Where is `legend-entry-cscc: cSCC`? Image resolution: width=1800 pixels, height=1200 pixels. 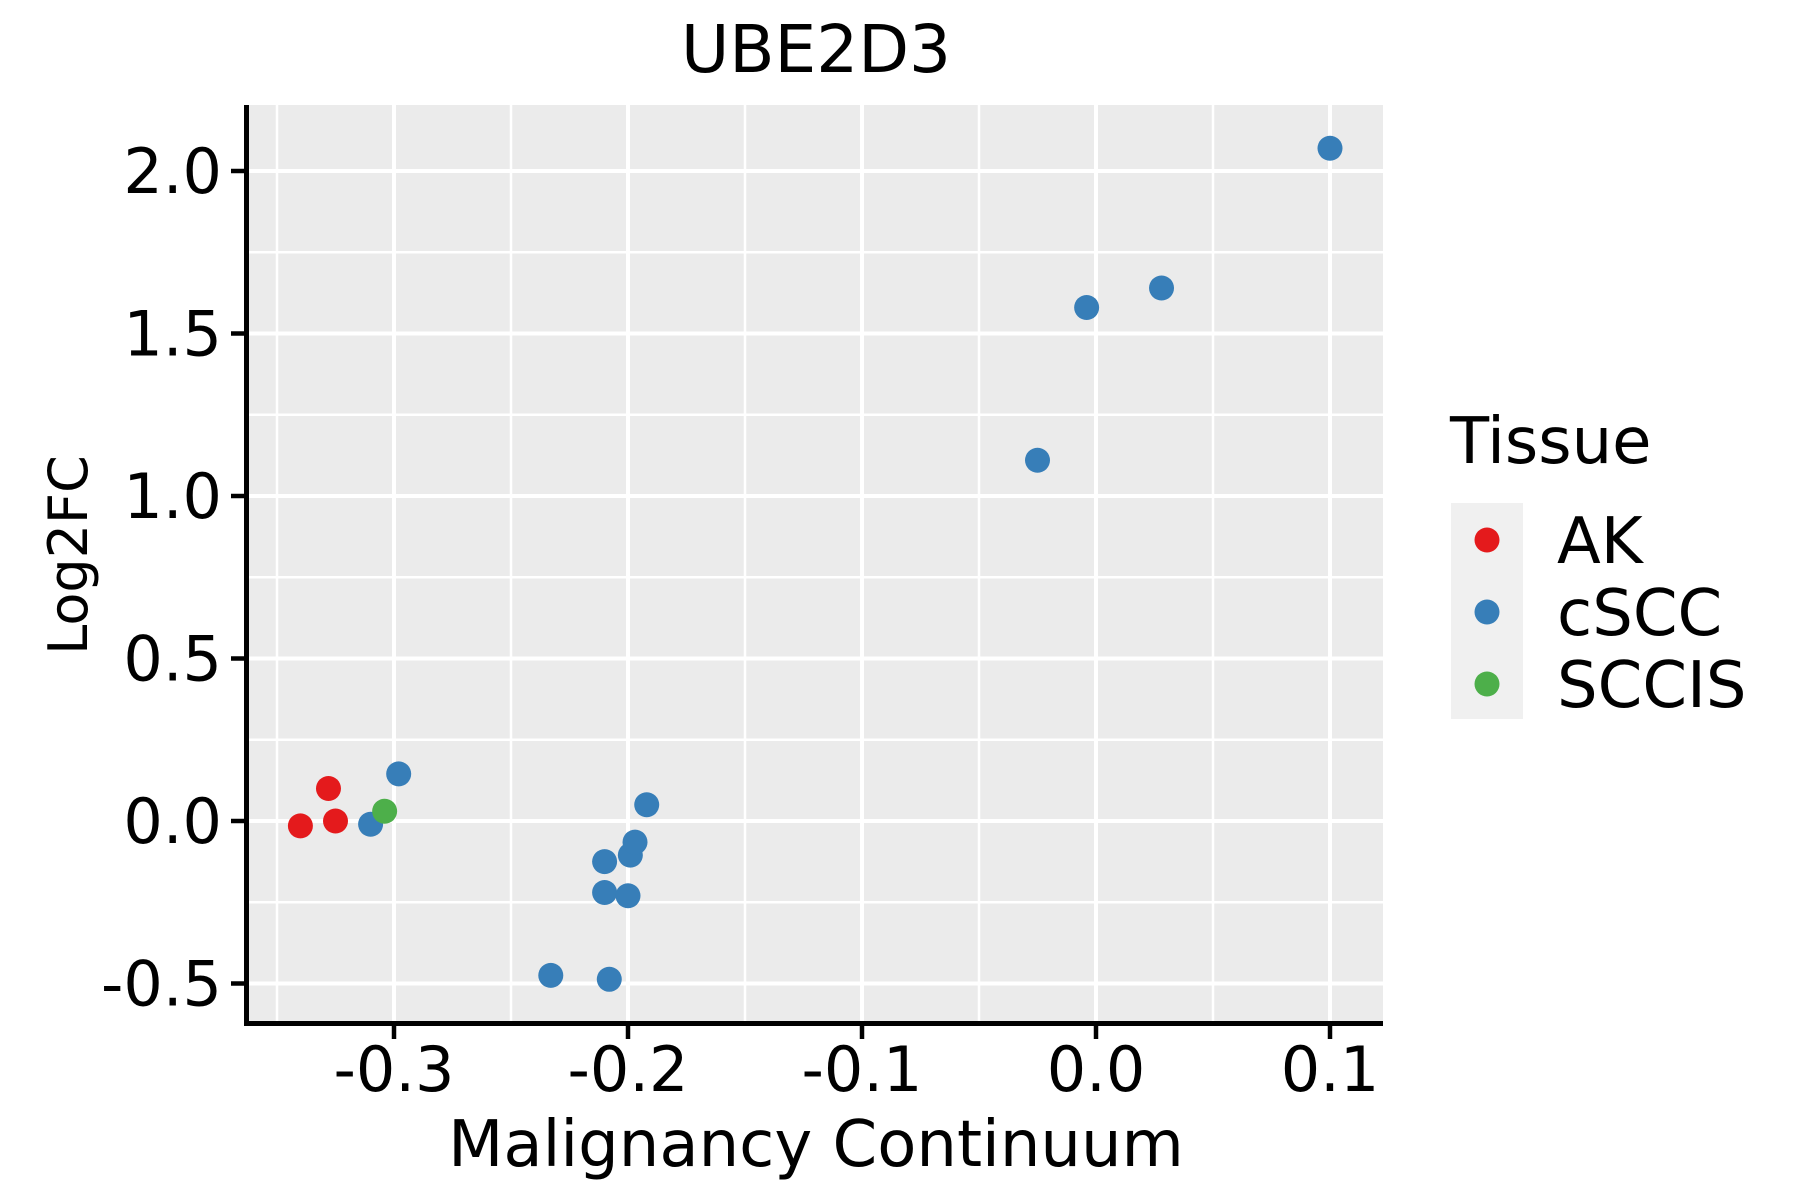
legend-entry-cscc: cSCC is located at coordinates (1598, 614).